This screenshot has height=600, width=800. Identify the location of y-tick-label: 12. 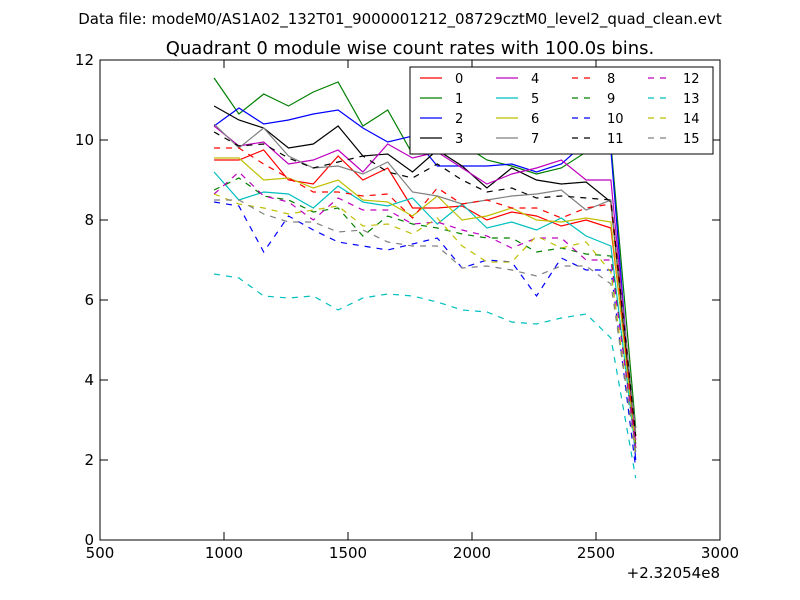
(84, 60).